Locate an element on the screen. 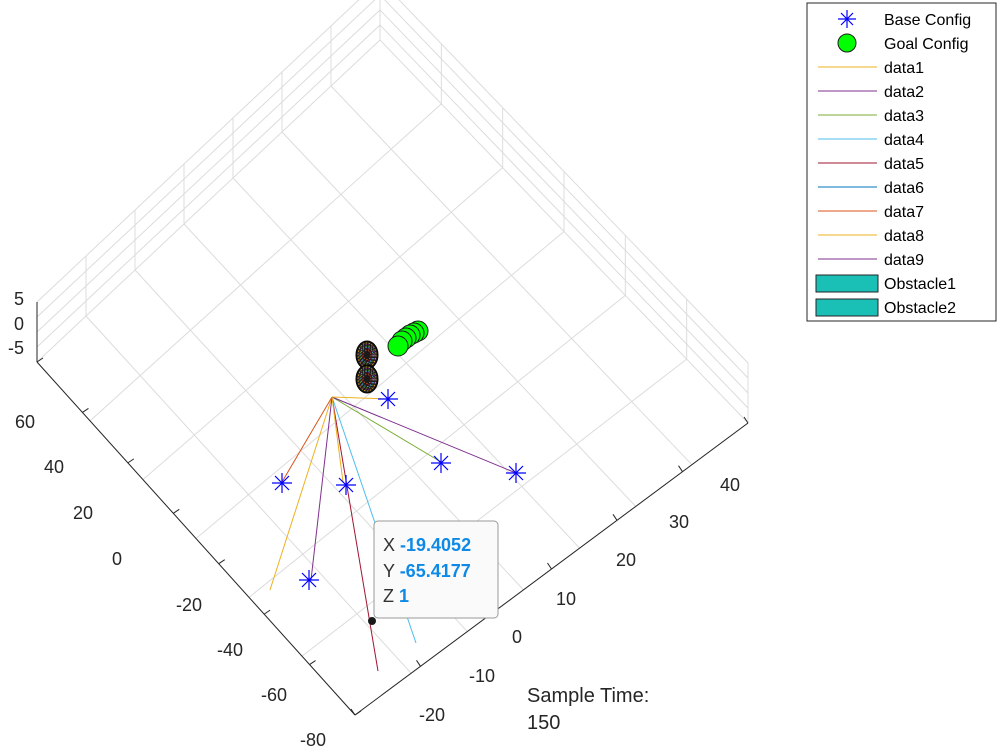 This screenshot has width=999, height=750. datatip: X -19.4052 Y -65.4177 Z 1 is located at coordinates (433, 572).